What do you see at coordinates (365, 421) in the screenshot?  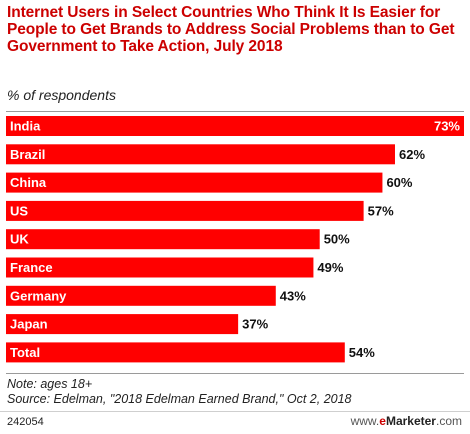 I see `brand-prefix: www.` at bounding box center [365, 421].